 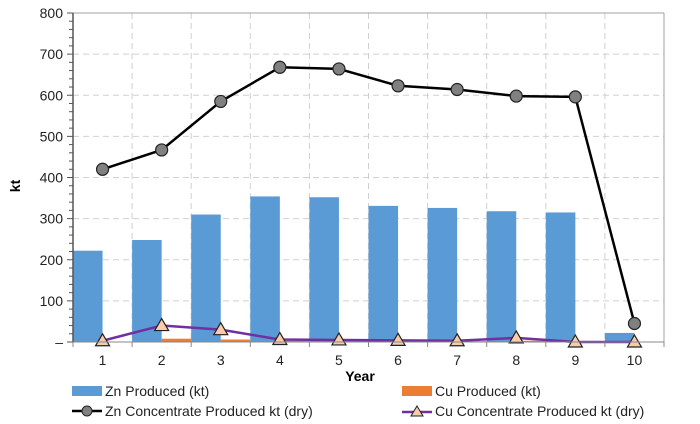 What do you see at coordinates (221, 360) in the screenshot?
I see `x-tick-label: 3` at bounding box center [221, 360].